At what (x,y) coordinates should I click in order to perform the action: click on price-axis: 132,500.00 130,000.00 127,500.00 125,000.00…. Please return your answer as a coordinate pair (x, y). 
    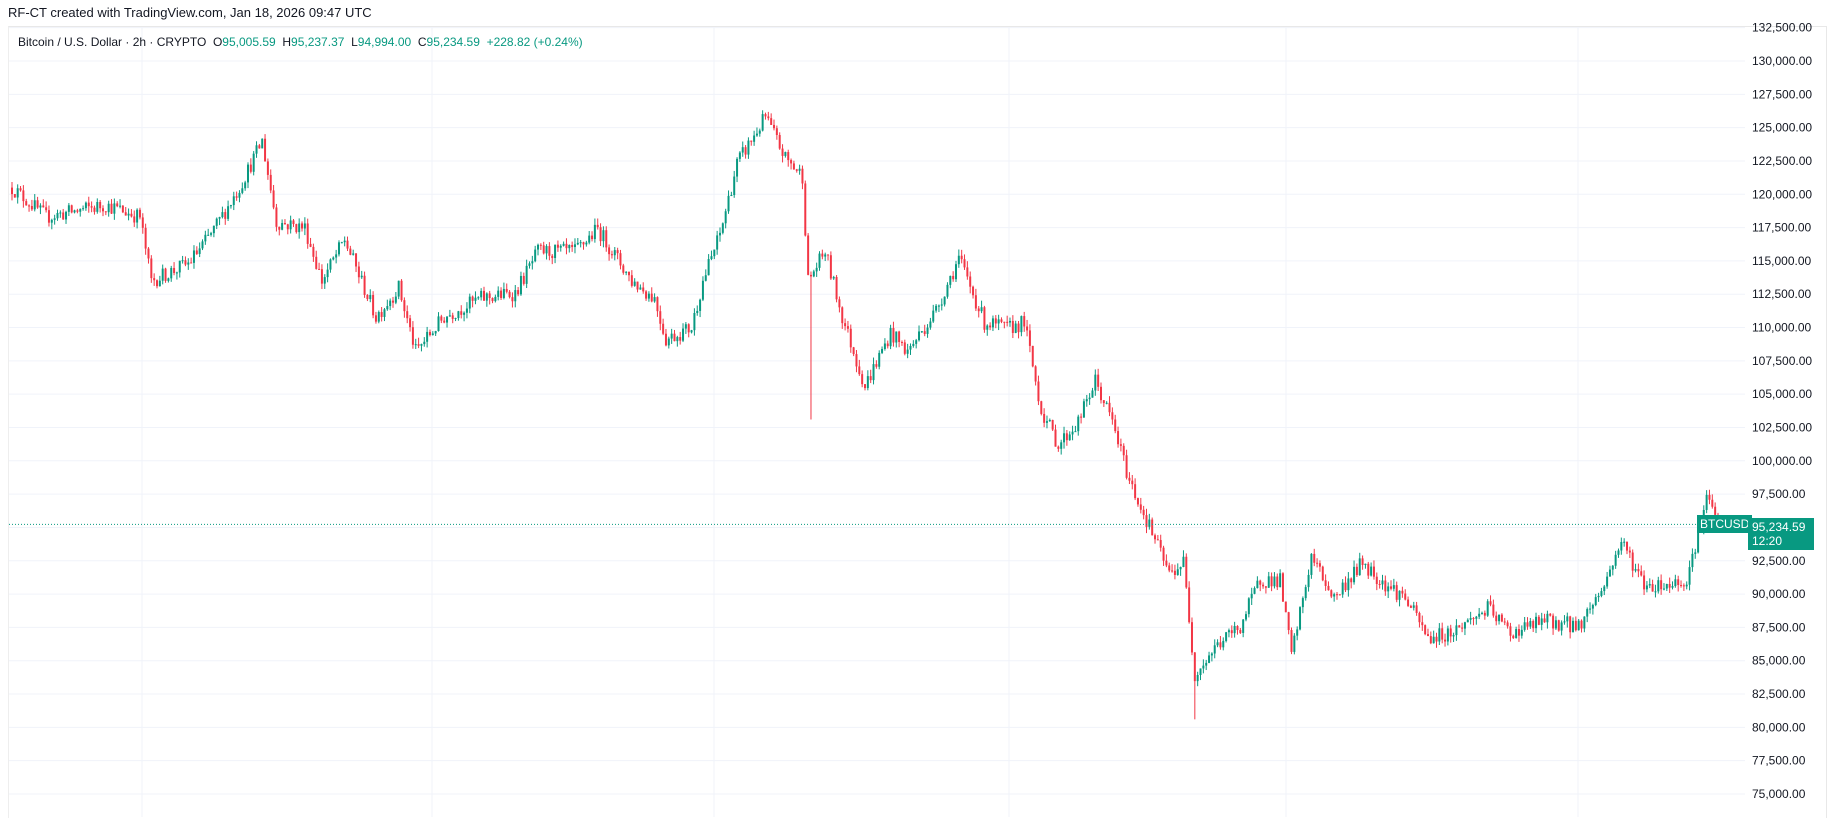
    Looking at the image, I should click on (1782, 411).